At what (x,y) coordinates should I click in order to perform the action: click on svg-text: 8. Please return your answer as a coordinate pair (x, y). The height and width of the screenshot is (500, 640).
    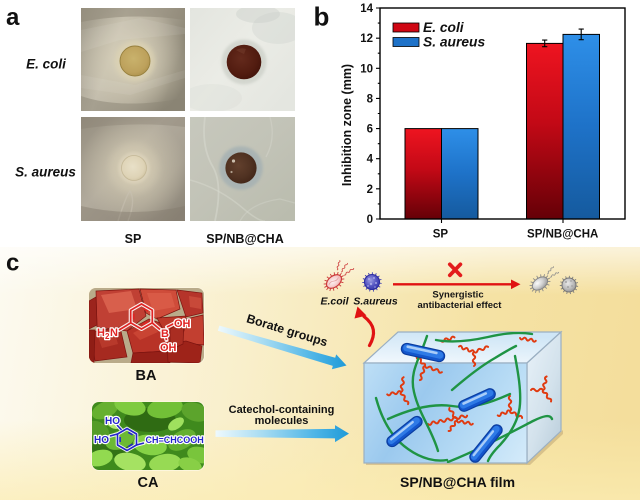
    Looking at the image, I should click on (370, 99).